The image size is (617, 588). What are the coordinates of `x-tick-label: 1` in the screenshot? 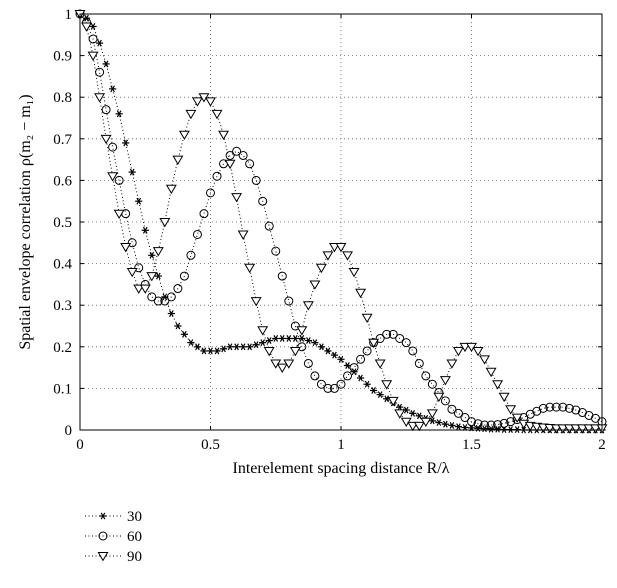 It's located at (341, 445).